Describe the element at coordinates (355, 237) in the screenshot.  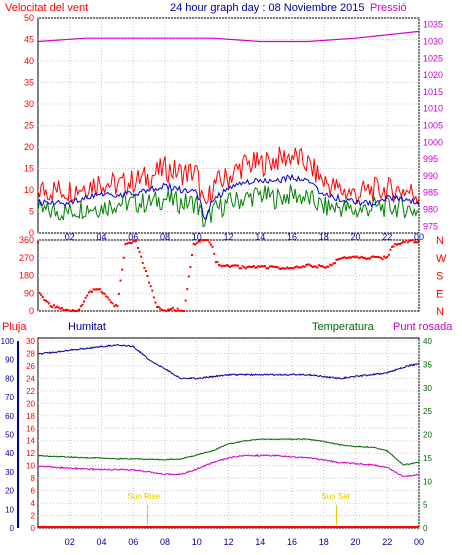
I see `x-tick-label: 20` at that location.